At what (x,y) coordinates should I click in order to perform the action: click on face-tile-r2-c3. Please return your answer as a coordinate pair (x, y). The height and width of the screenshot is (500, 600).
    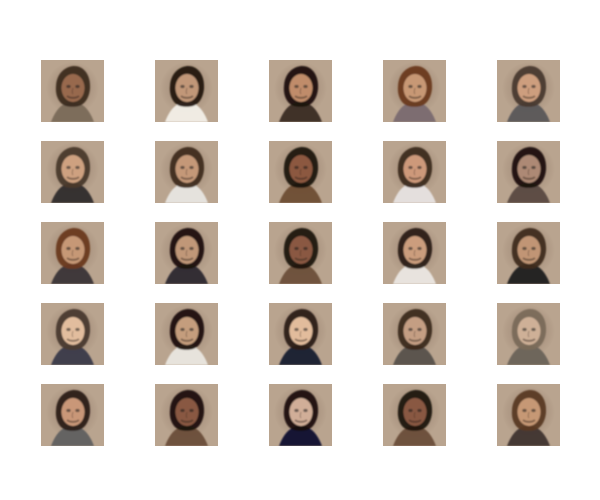
    Looking at the image, I should click on (300, 172).